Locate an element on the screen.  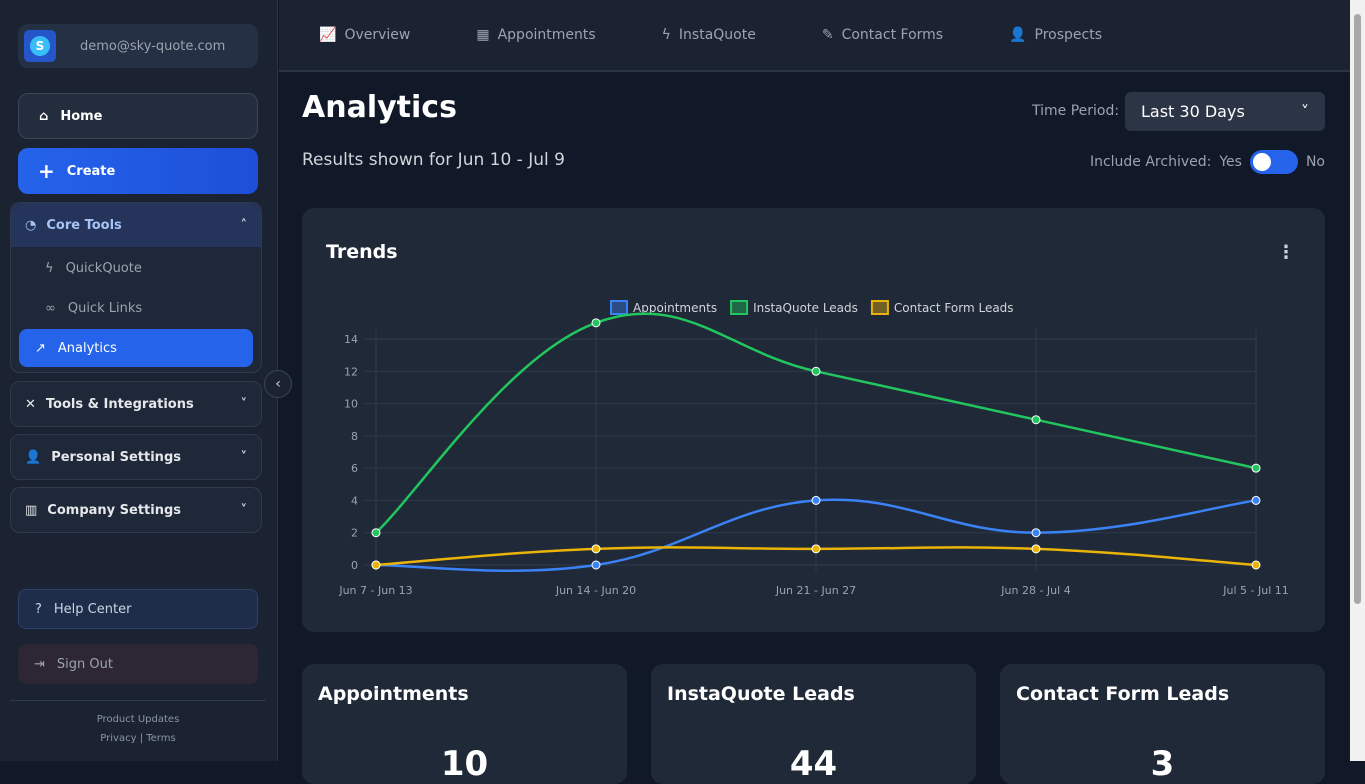
x-tick-label: Jun 7 - Jun 13 is located at coordinates (375, 590).